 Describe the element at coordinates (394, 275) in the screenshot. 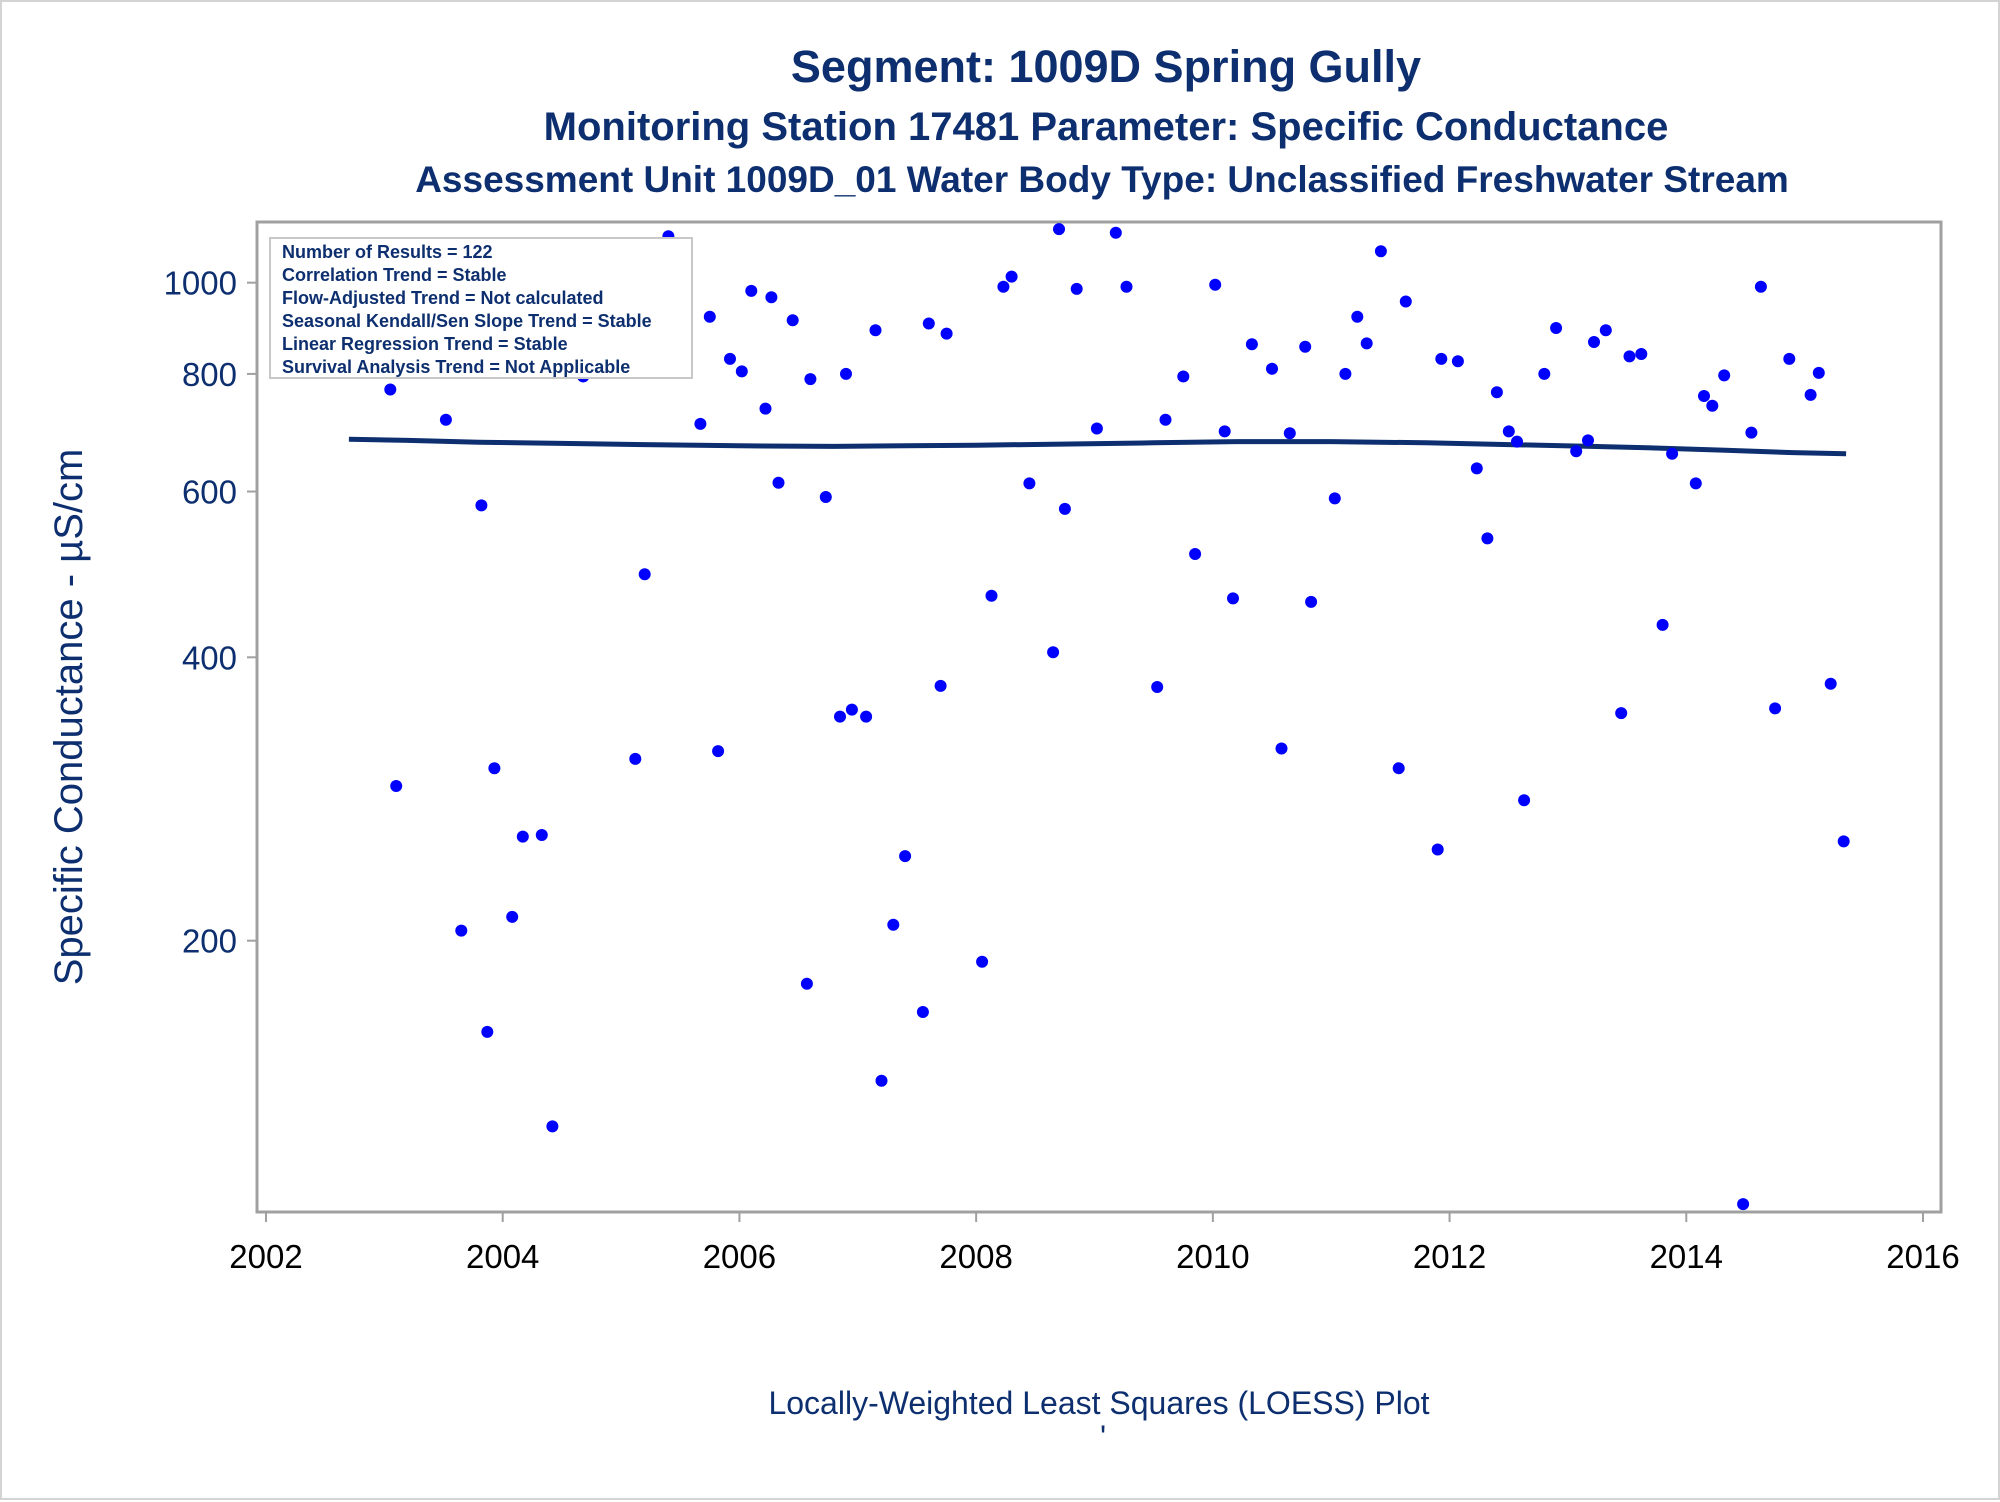

I see `stats-legend-line: Correlation Trend = Stable` at that location.